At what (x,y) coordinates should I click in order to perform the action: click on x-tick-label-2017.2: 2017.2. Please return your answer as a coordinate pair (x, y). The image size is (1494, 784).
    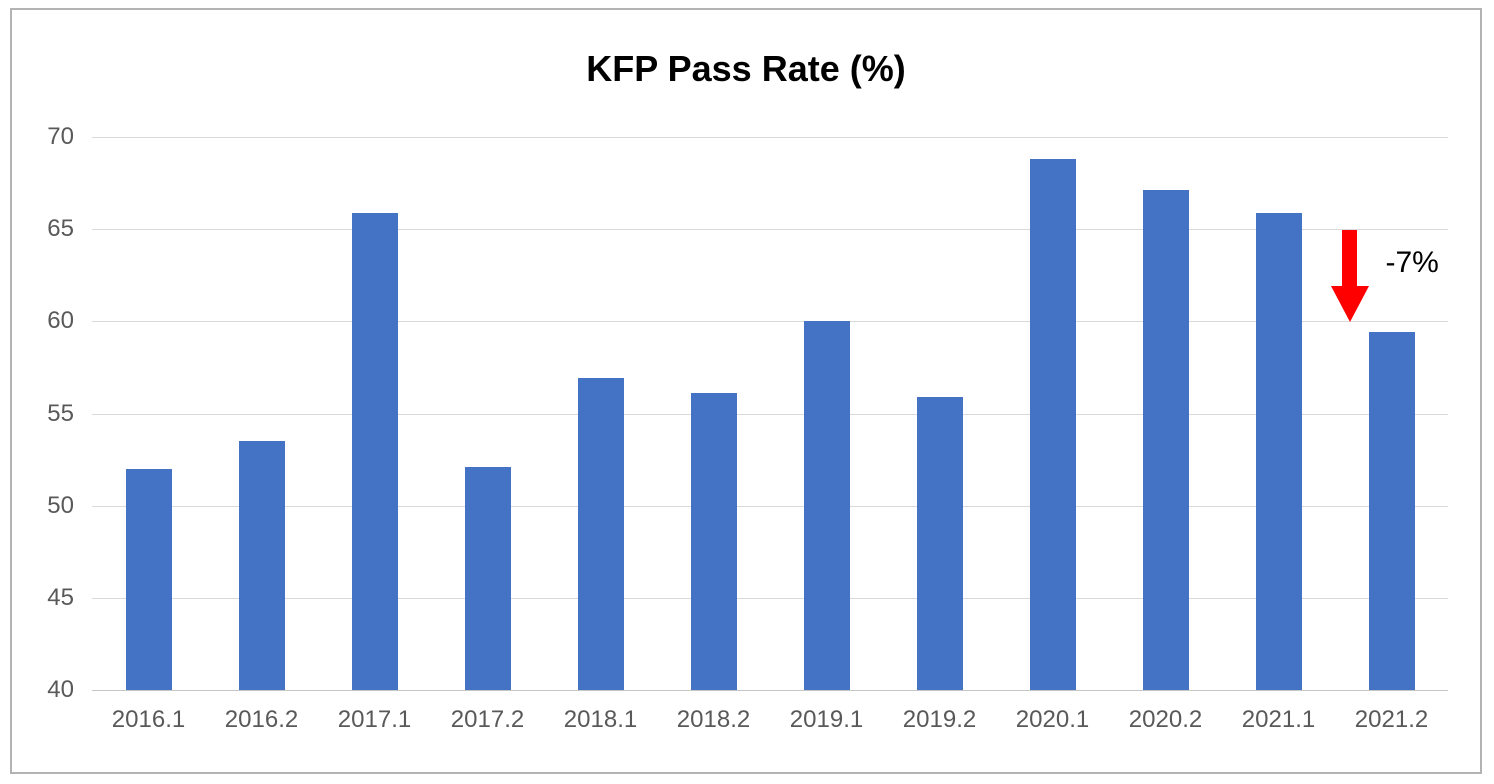
    Looking at the image, I should click on (487, 719).